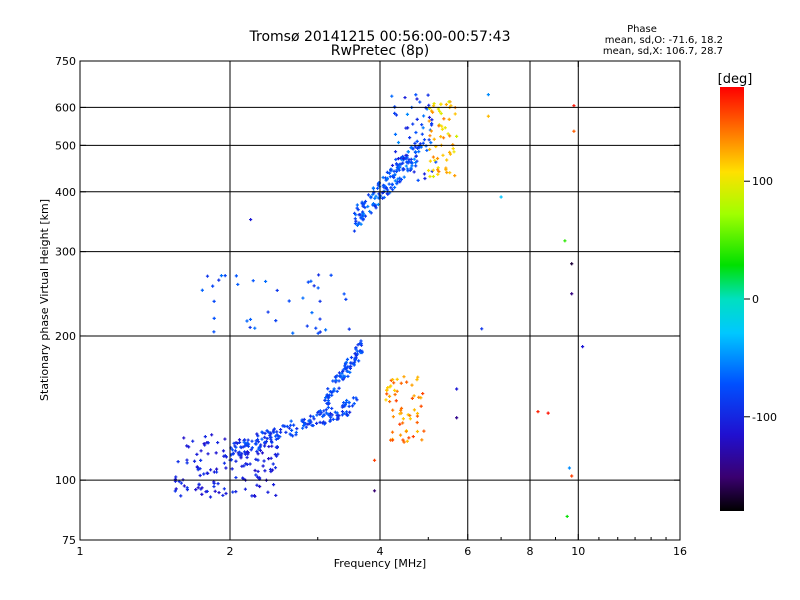 Image resolution: width=800 pixels, height=600 pixels. Describe the element at coordinates (762, 181) in the screenshot. I see `colorbar-tick-label: 100` at that location.